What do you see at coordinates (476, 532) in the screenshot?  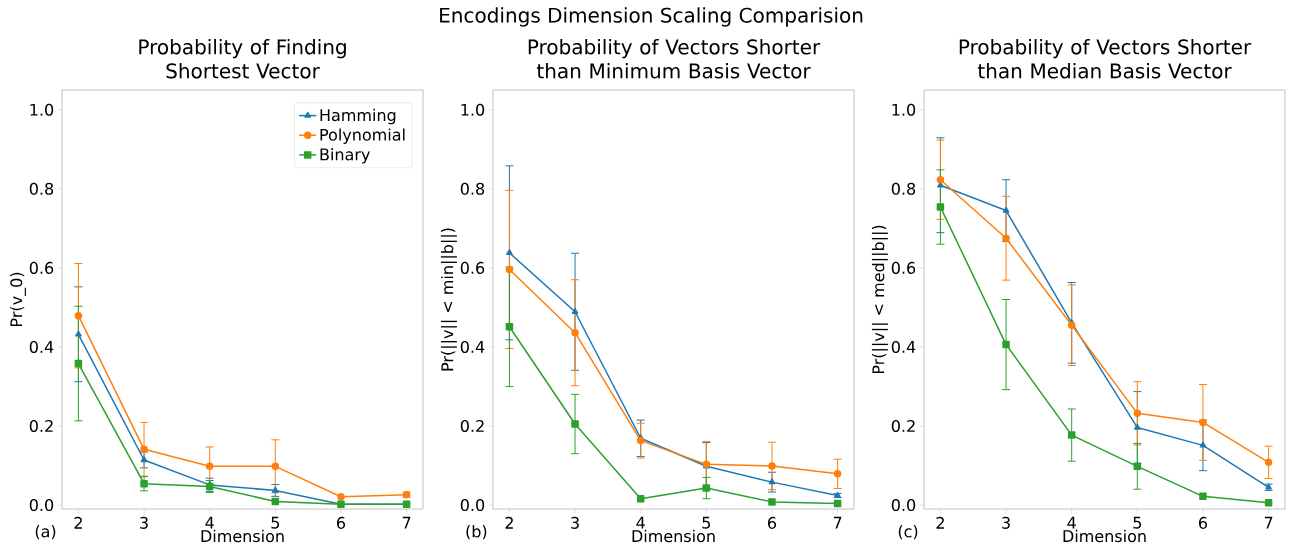 I see `text: (b)` at bounding box center [476, 532].